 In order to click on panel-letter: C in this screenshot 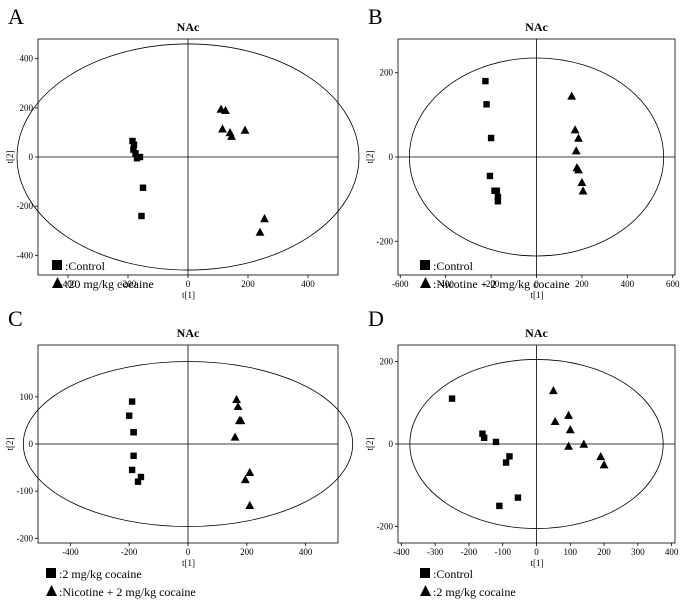, I will do `click(15, 318)`.